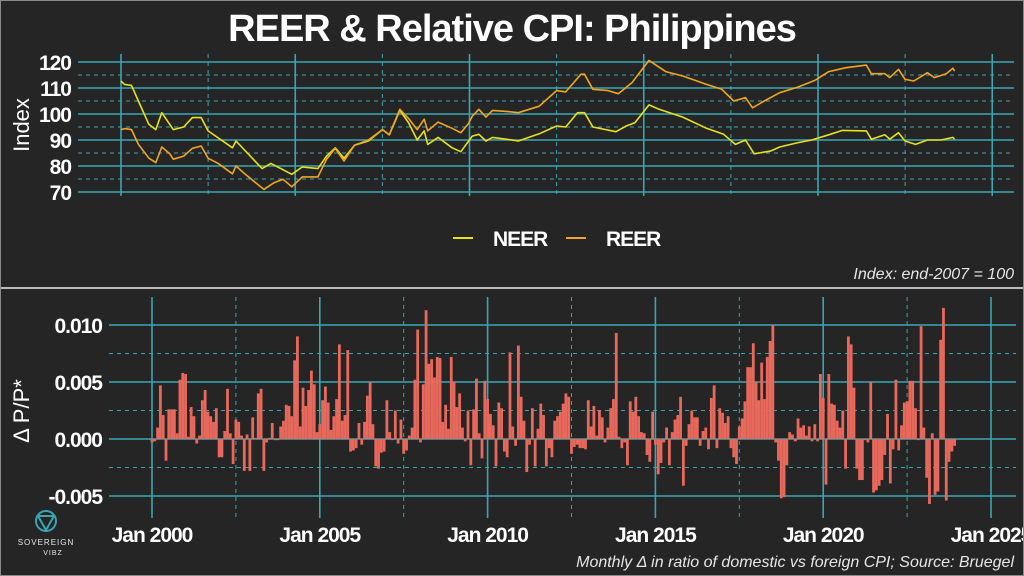  I want to click on logo-emblem-icon, so click(46, 521).